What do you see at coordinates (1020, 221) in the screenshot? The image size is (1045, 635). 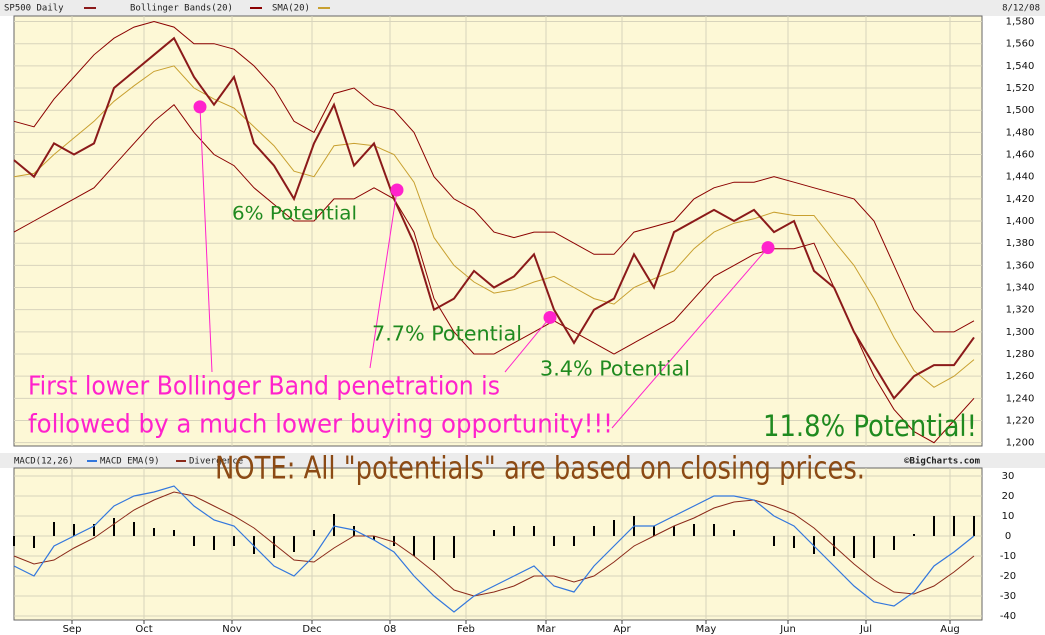 I see `y-tick-label: 1,400` at bounding box center [1020, 221].